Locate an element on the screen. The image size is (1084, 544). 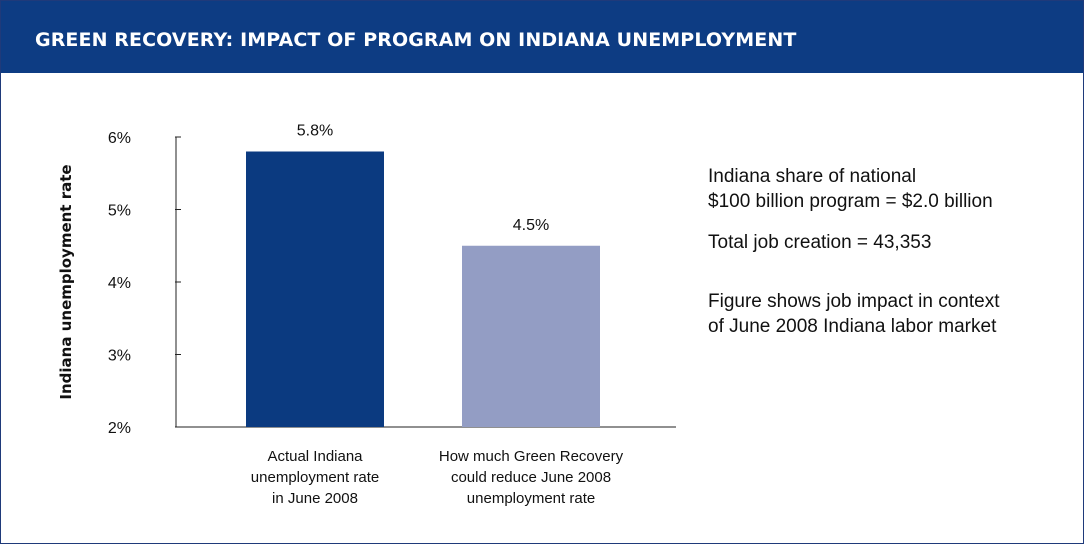
note-context-line1: Figure shows job impact in context is located at coordinates (854, 301).